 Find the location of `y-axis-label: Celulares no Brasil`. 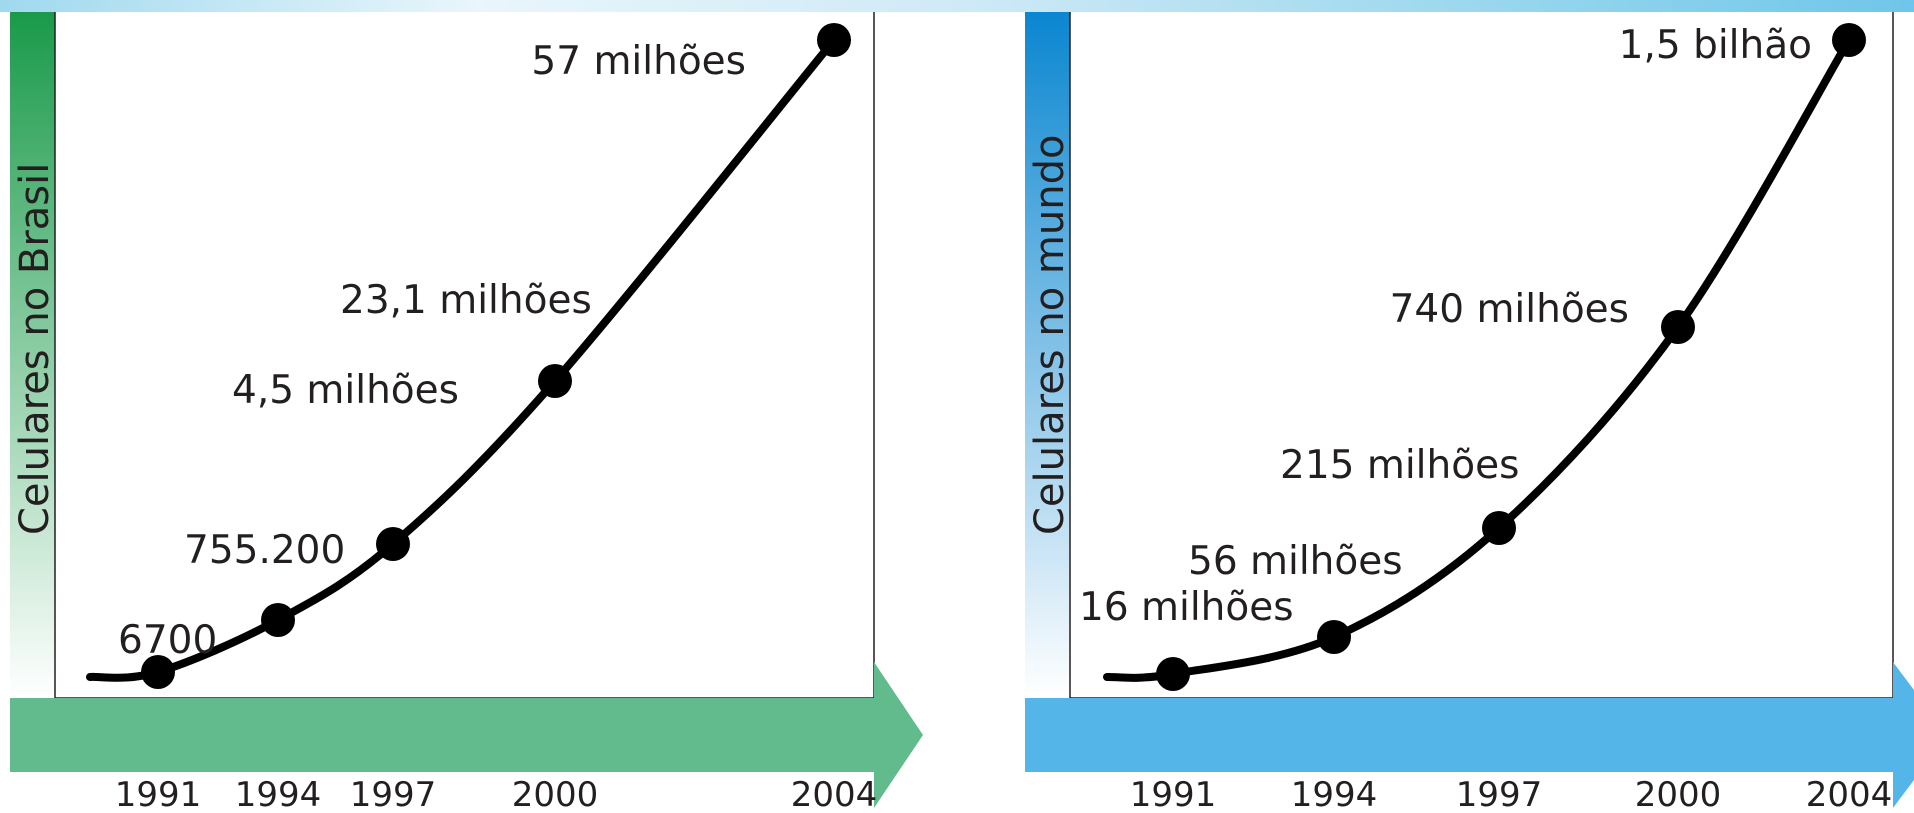

y-axis-label: Celulares no Brasil is located at coordinates (35, 349).